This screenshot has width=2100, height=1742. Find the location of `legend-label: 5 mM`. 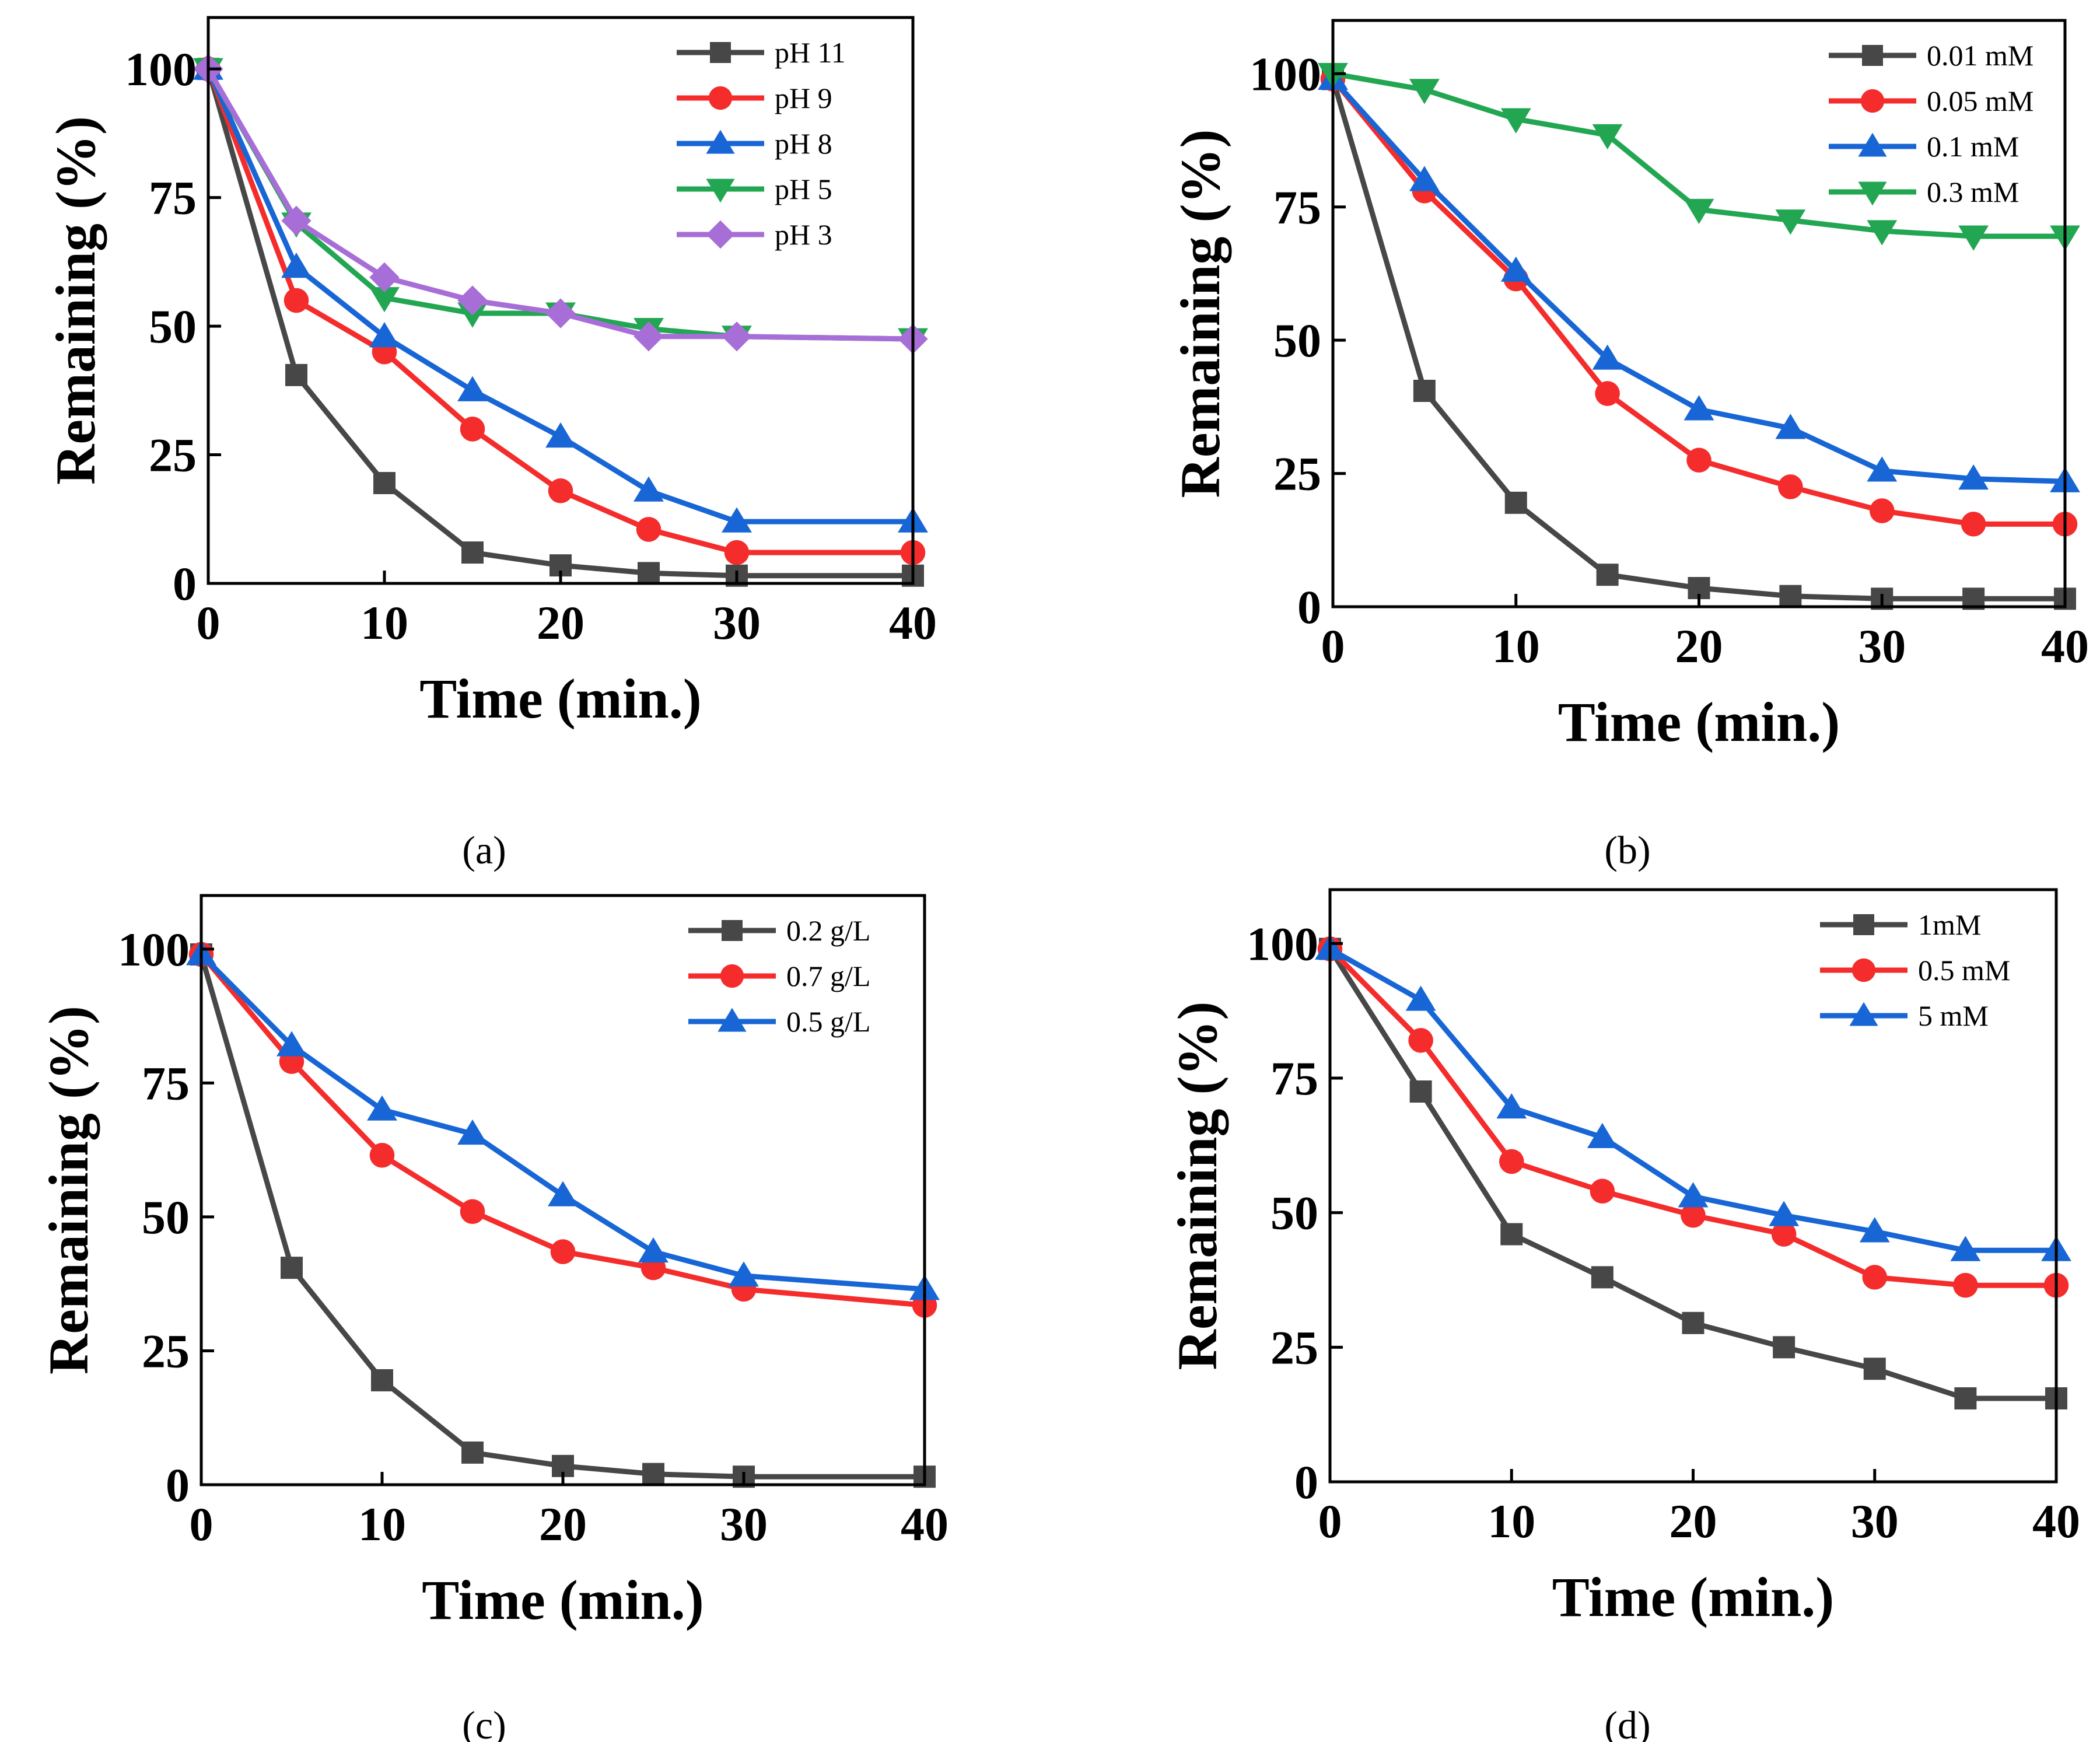

legend-label: 5 mM is located at coordinates (1953, 1015).